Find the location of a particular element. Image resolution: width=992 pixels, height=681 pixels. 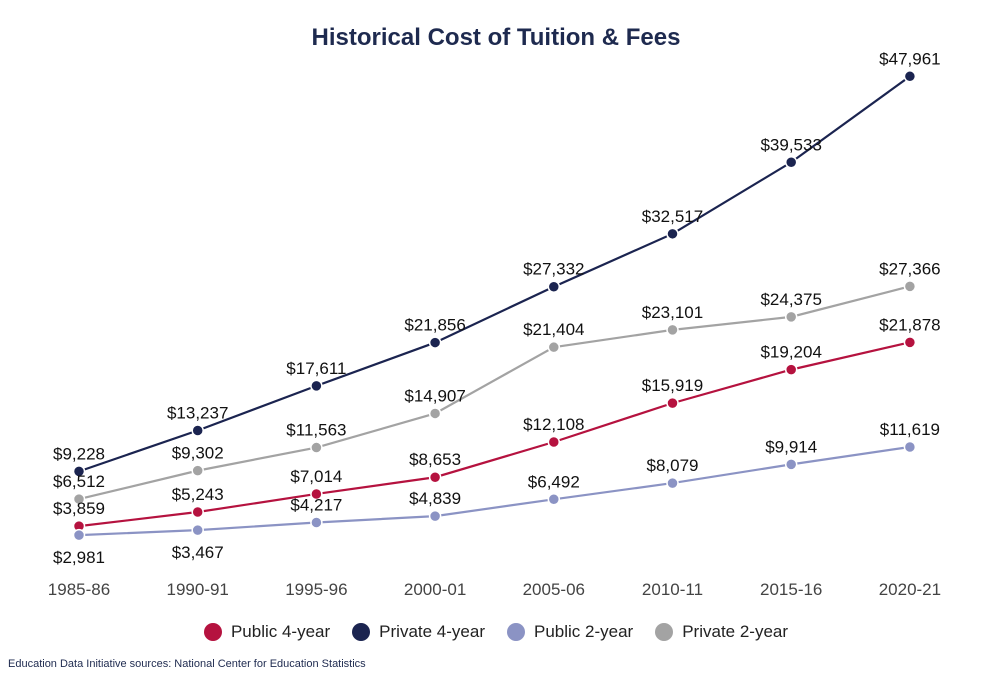

data-label: $3,467 is located at coordinates (198, 552).